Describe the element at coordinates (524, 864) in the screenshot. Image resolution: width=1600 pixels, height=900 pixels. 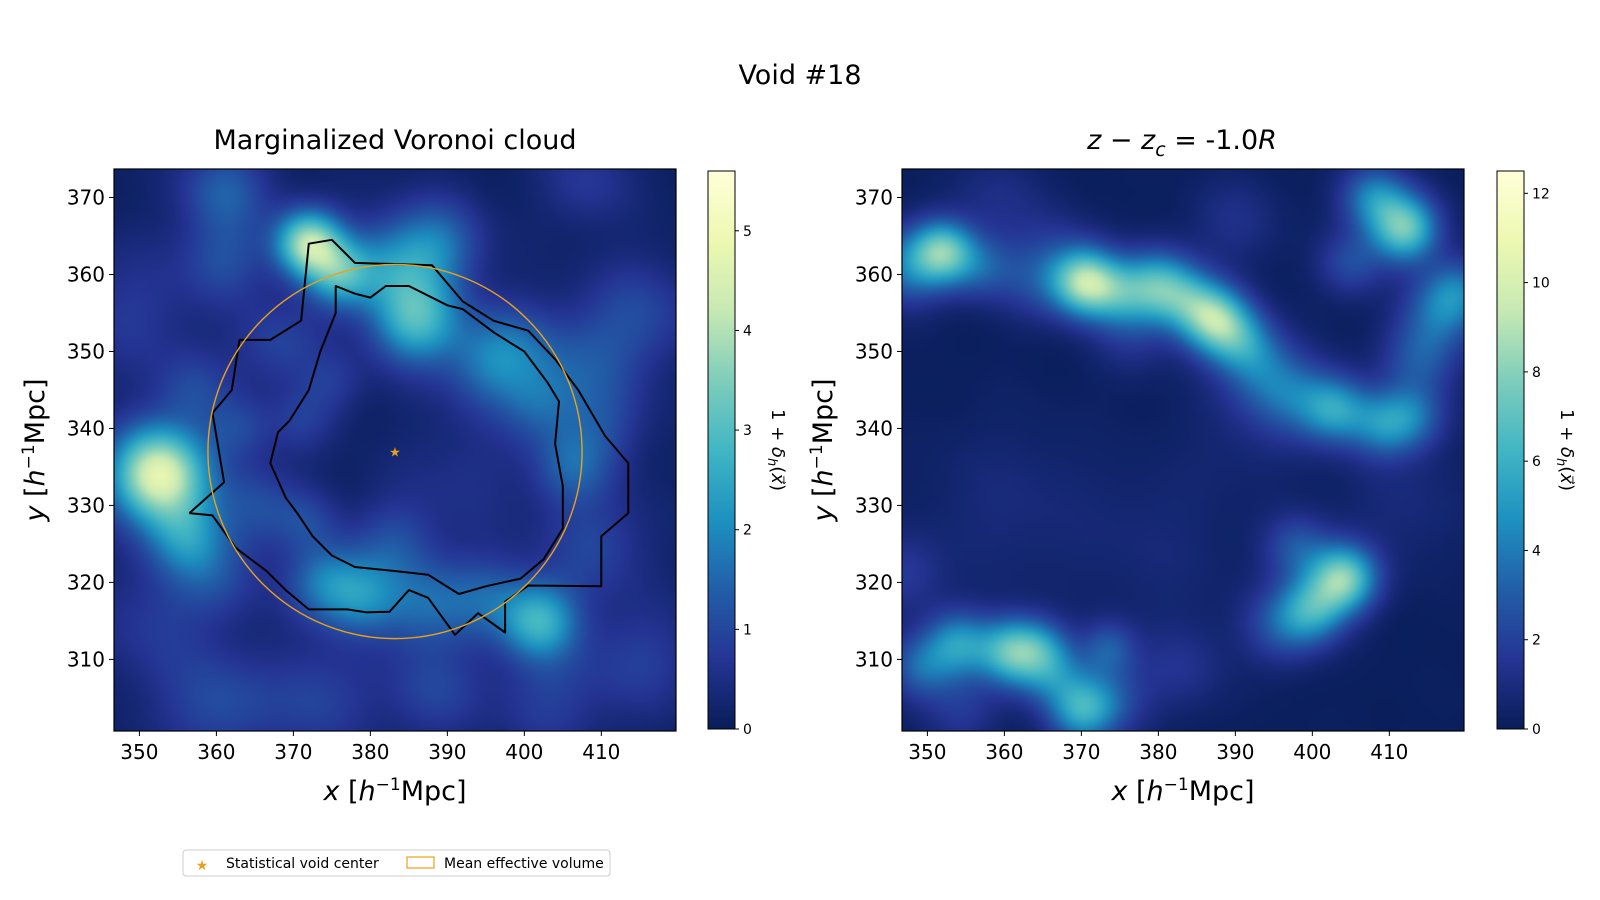
I see `legend-item-effective-volume: Mean effective volume` at that location.